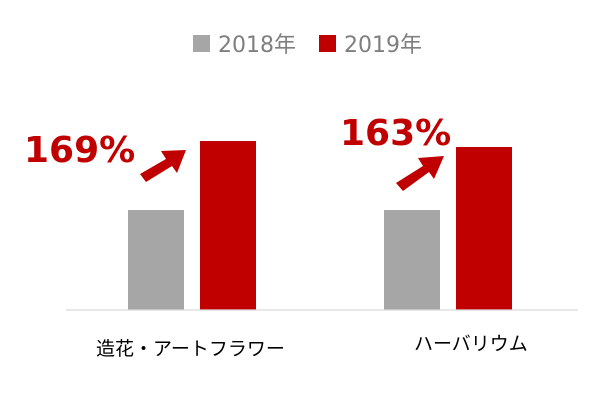  I want to click on growth-label-artificial-flowers: 169%, so click(79, 150).